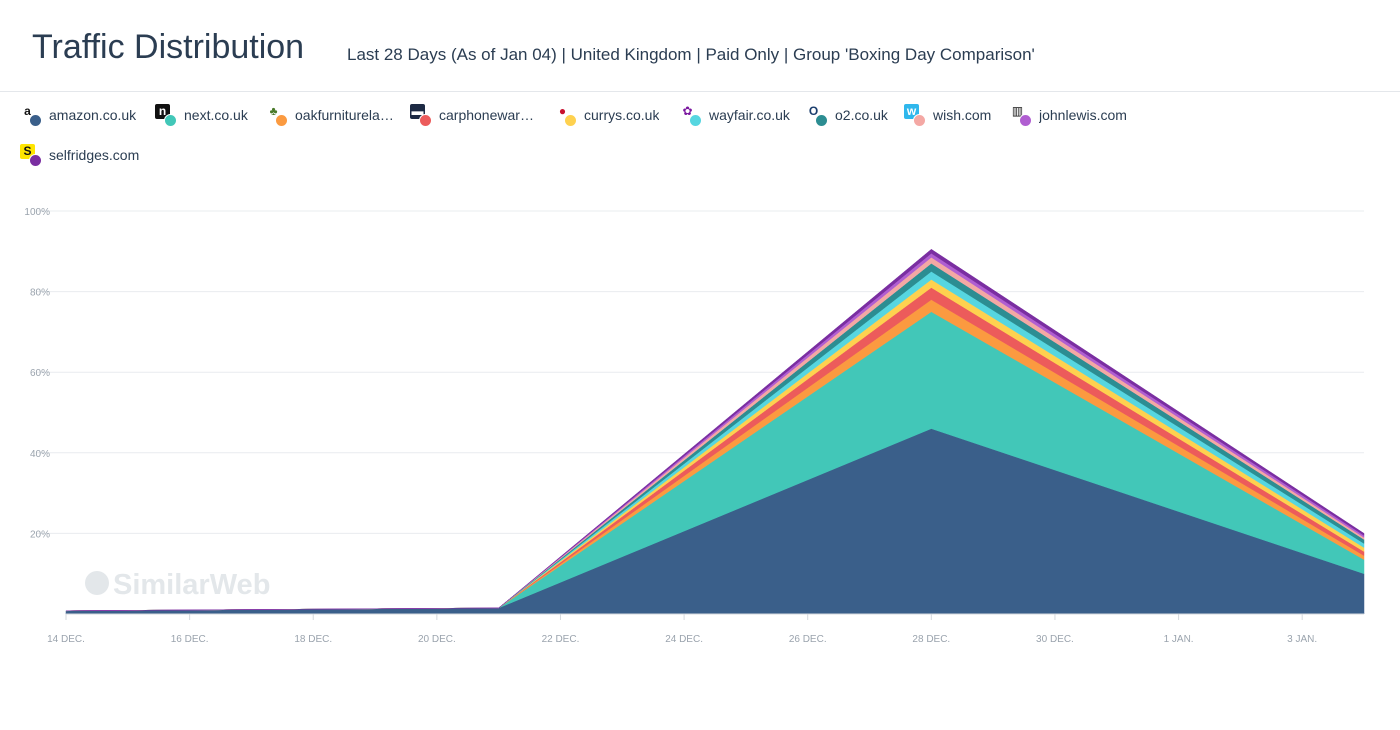 Image resolution: width=1400 pixels, height=730 pixels. Describe the element at coordinates (622, 115) in the screenshot. I see `legend-label: currys.co.uk` at that location.